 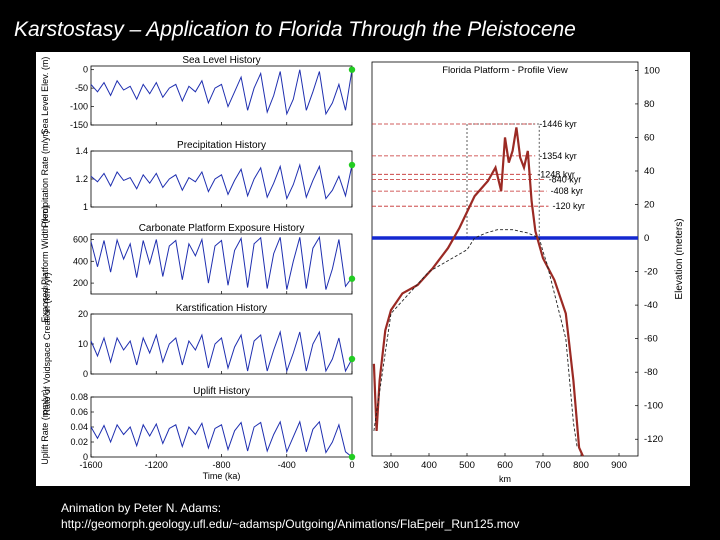 I want to click on y-tick-label: -60, so click(x=651, y=339).